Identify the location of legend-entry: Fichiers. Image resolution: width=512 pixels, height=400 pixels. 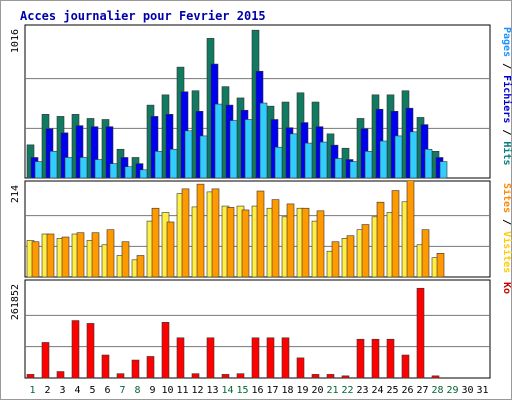
(506, 99).